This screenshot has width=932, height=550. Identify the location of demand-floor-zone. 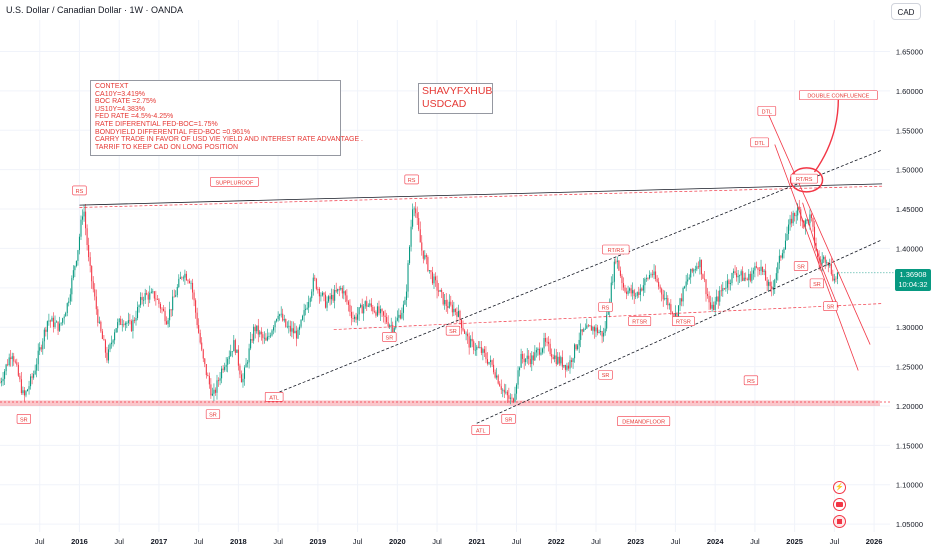
(440, 403).